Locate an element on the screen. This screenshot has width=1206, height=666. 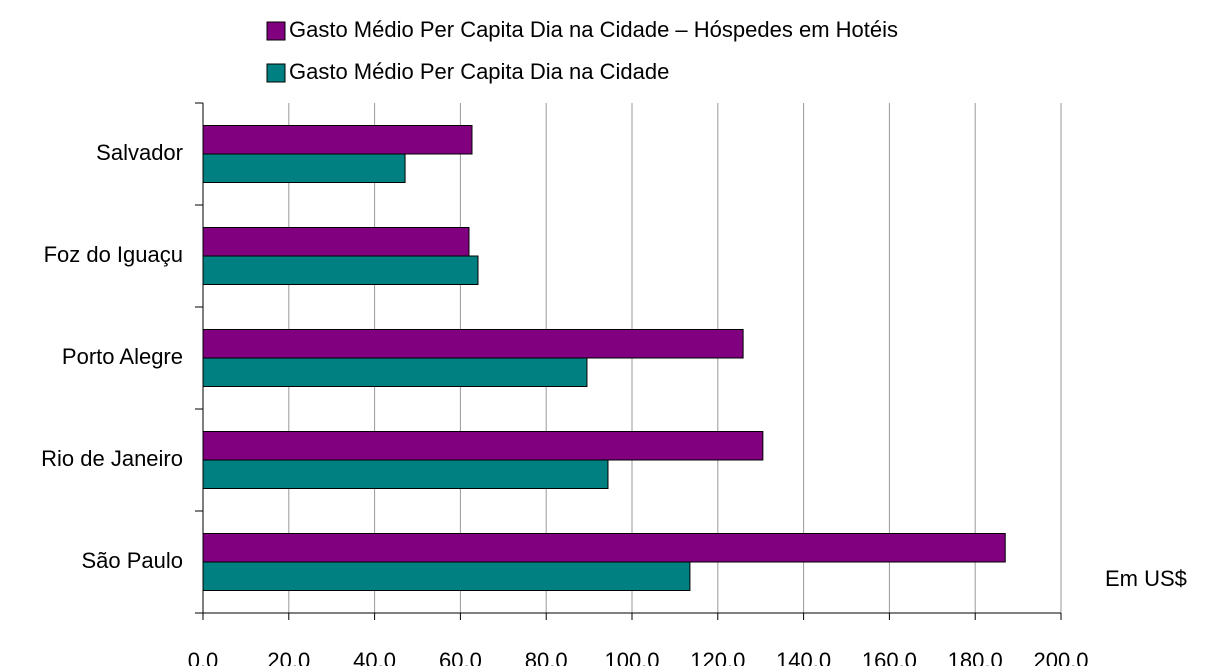
legend-label: Gasto Médio Per Capita Dia na Cidade is located at coordinates (479, 71).